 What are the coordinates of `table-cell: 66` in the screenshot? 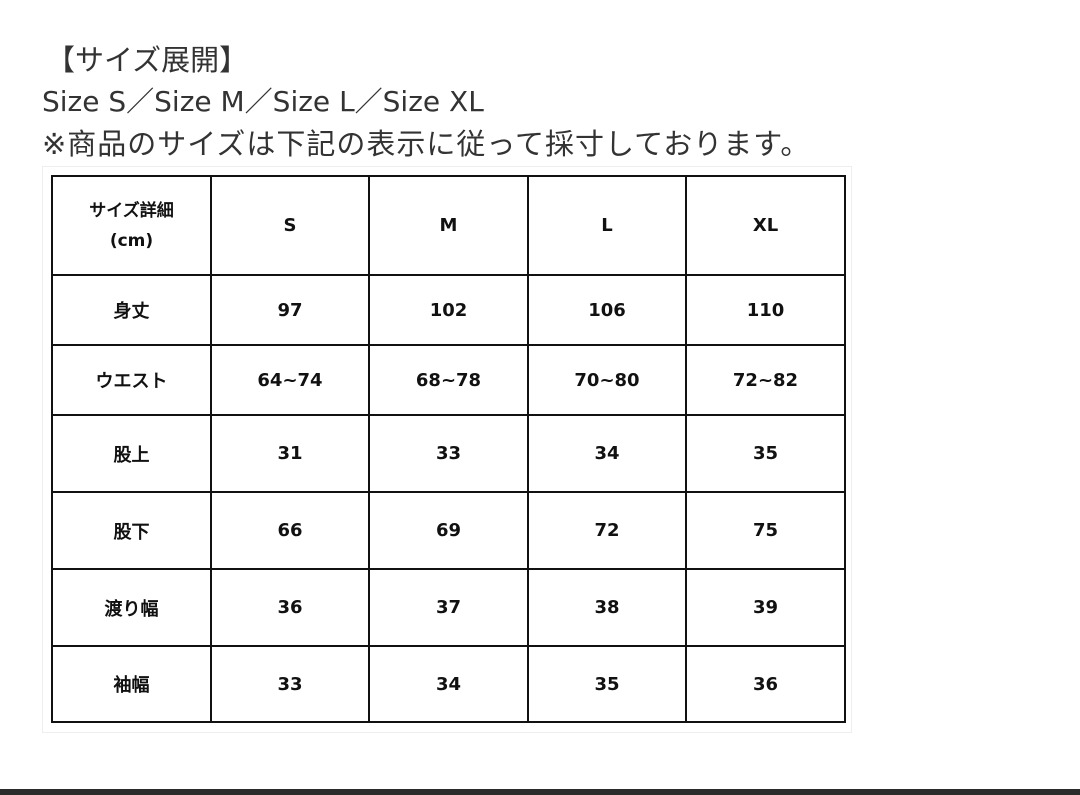 It's located at (290, 530).